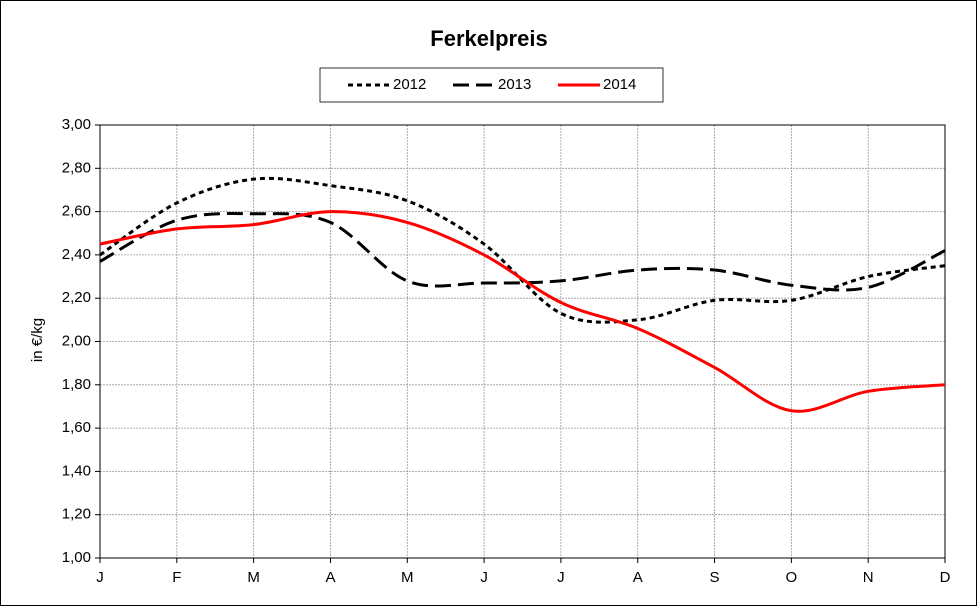 The height and width of the screenshot is (612, 978). Describe the element at coordinates (76, 427) in the screenshot. I see `y-tick-label: 1,60` at that location.